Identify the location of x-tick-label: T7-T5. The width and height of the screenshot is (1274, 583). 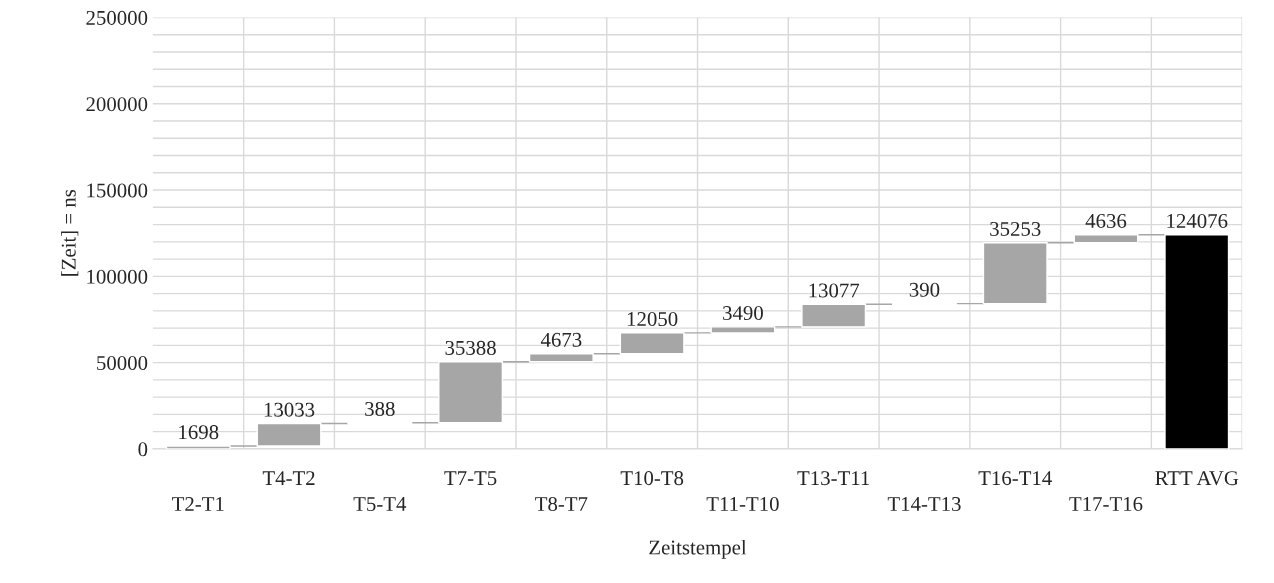
(470, 478).